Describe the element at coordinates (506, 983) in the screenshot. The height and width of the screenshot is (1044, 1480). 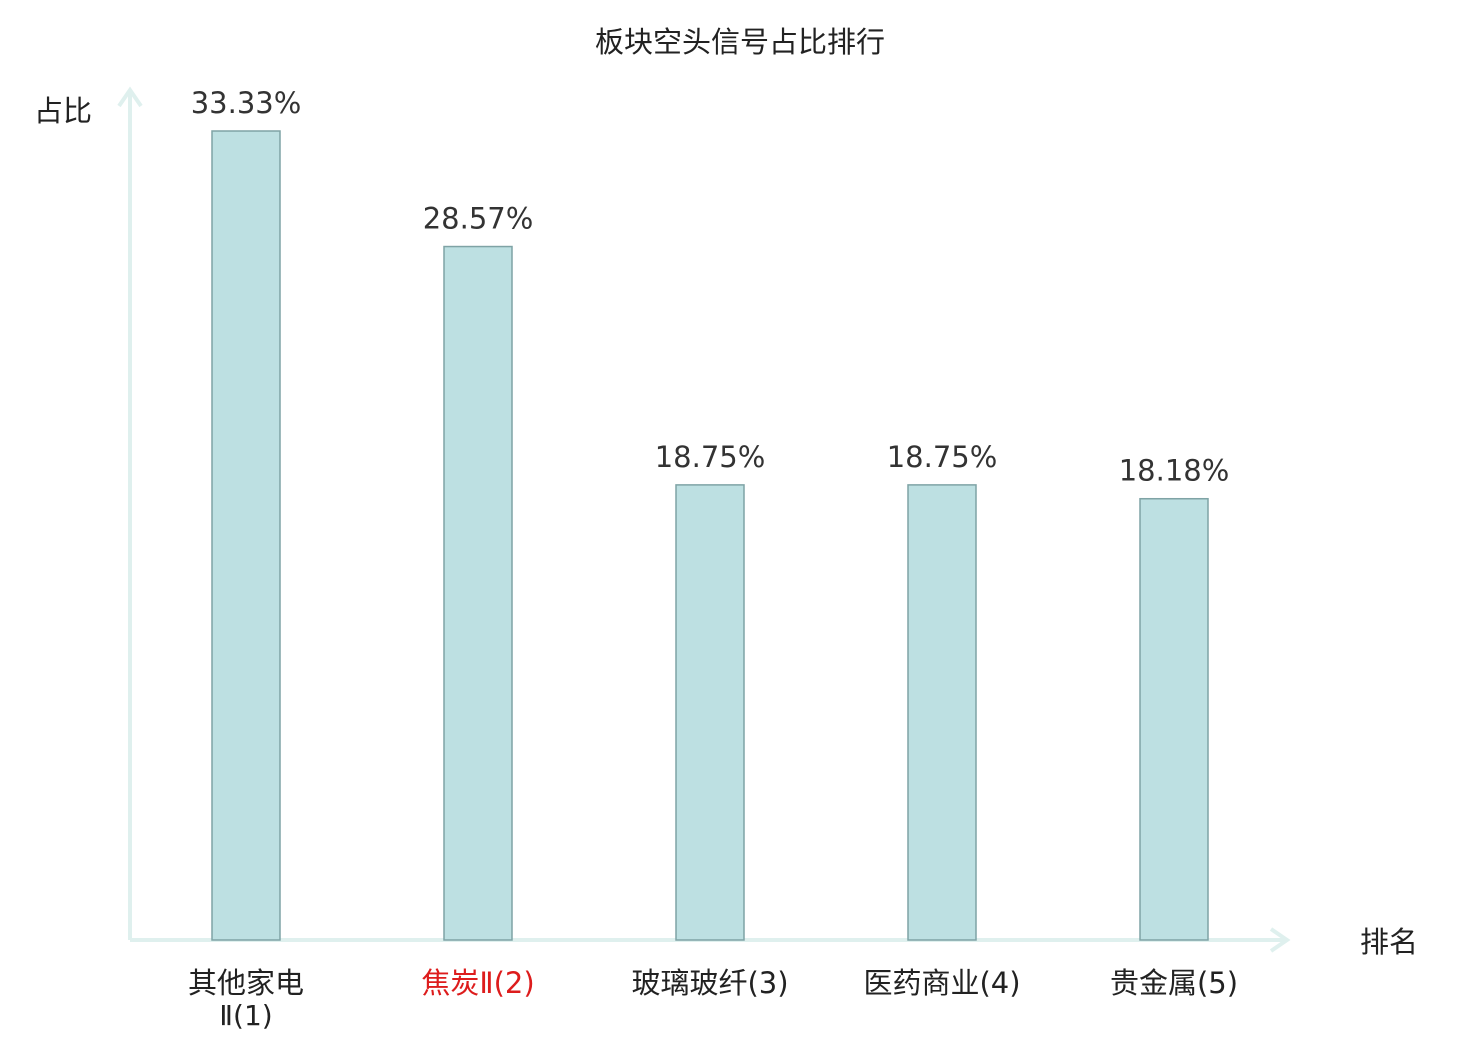
I see `x-tick-label-rank: Ⅱ(2)` at that location.